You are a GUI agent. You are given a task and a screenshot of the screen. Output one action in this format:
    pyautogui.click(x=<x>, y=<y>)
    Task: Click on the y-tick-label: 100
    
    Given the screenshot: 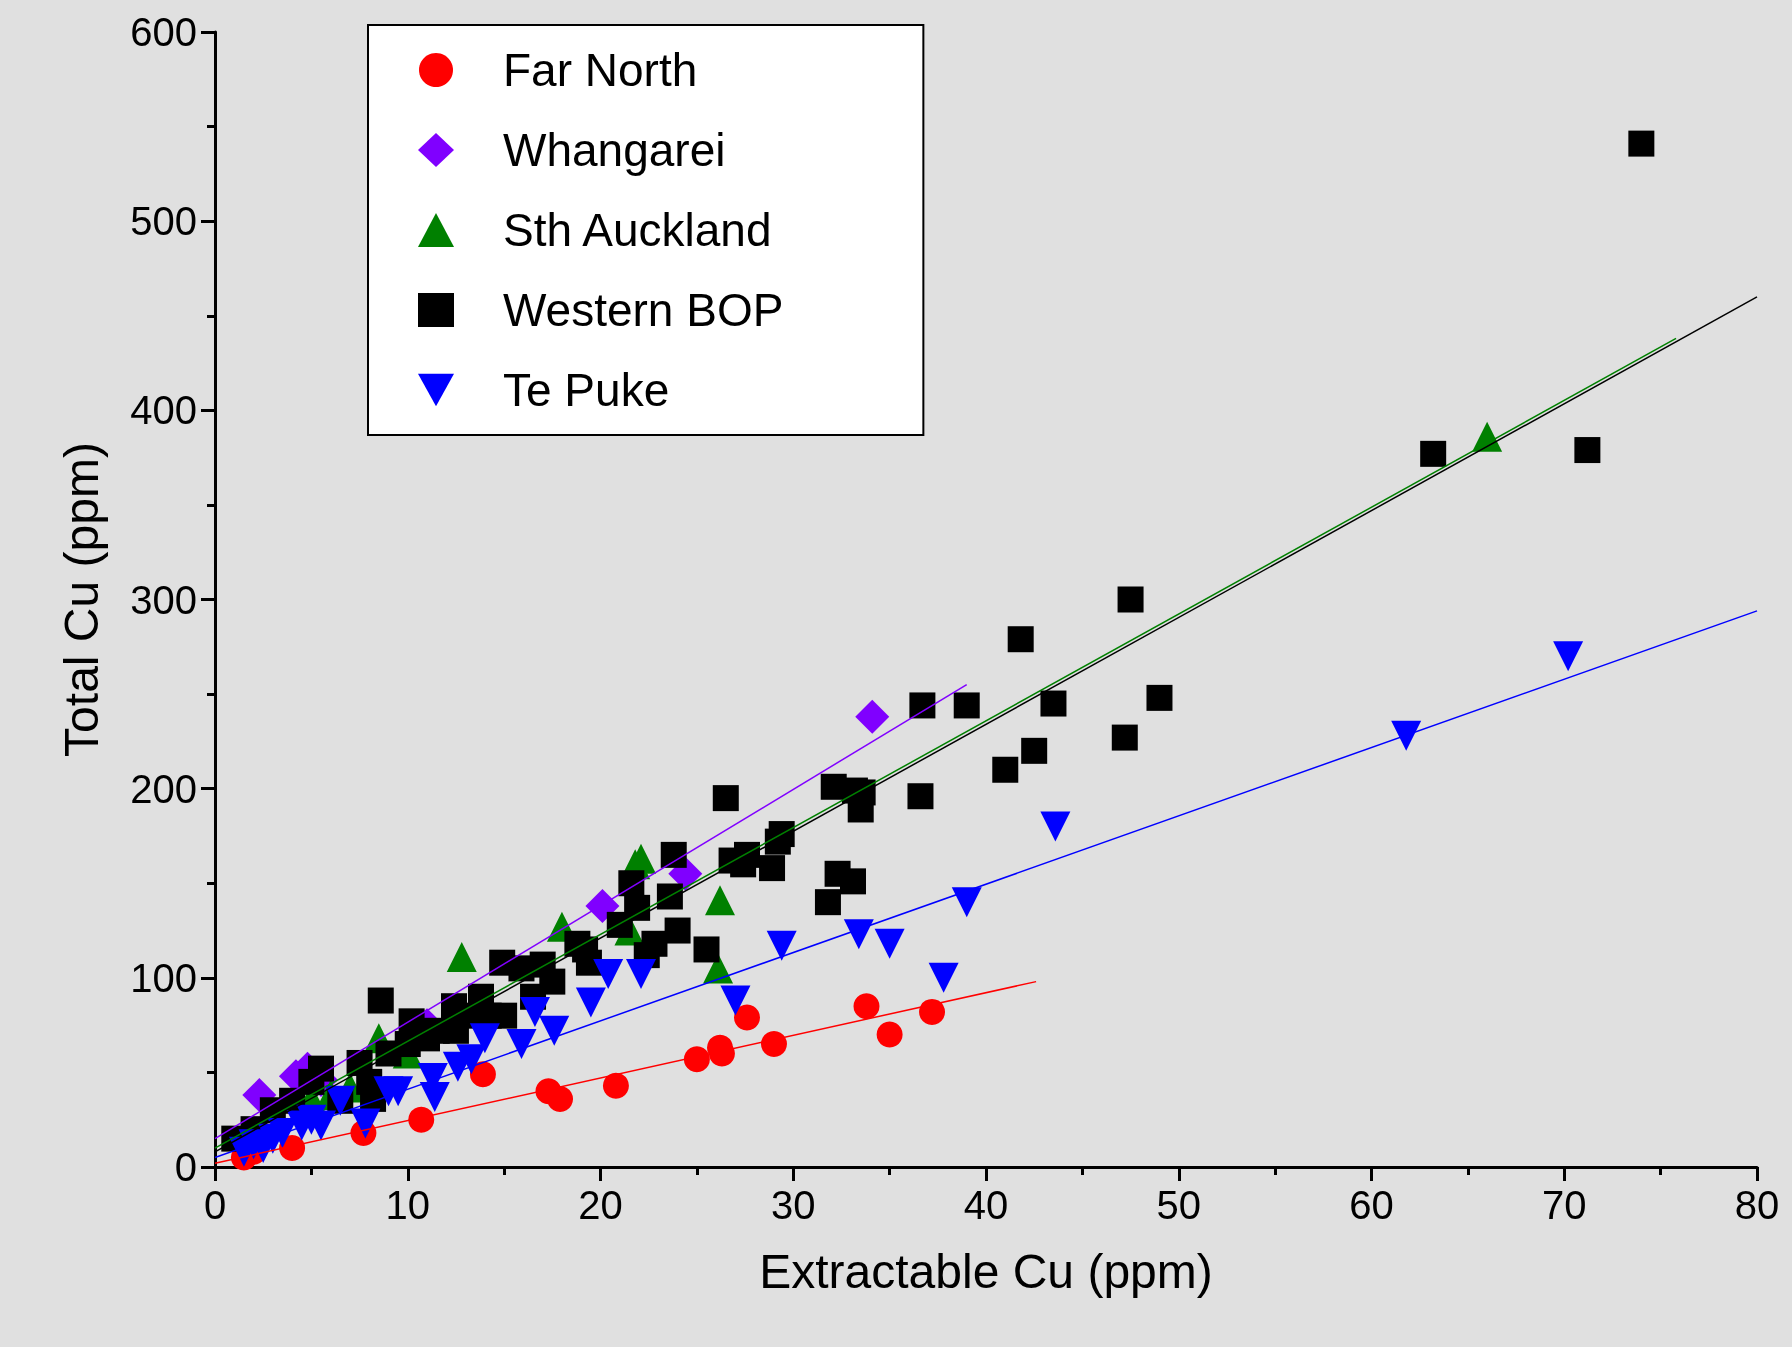 What is the action you would take?
    pyautogui.click(x=163, y=977)
    